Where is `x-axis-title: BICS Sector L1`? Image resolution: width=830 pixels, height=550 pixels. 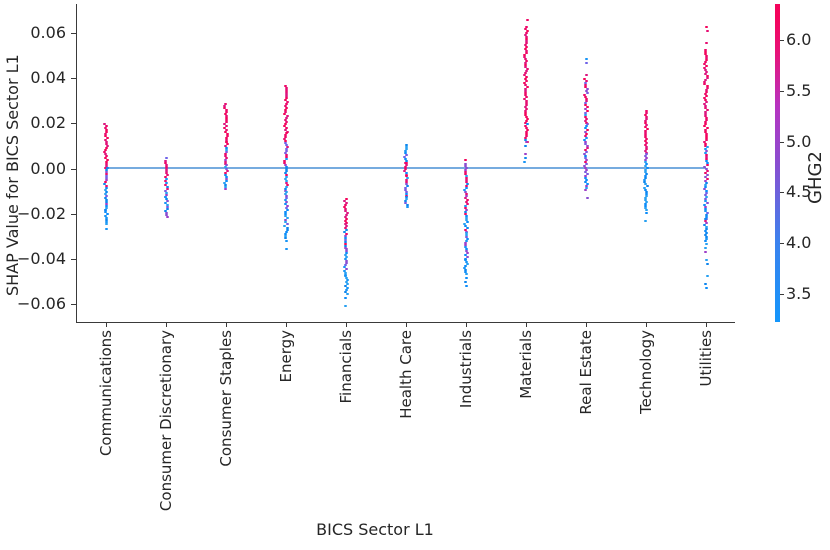 x-axis-title: BICS Sector L1 is located at coordinates (375, 529).